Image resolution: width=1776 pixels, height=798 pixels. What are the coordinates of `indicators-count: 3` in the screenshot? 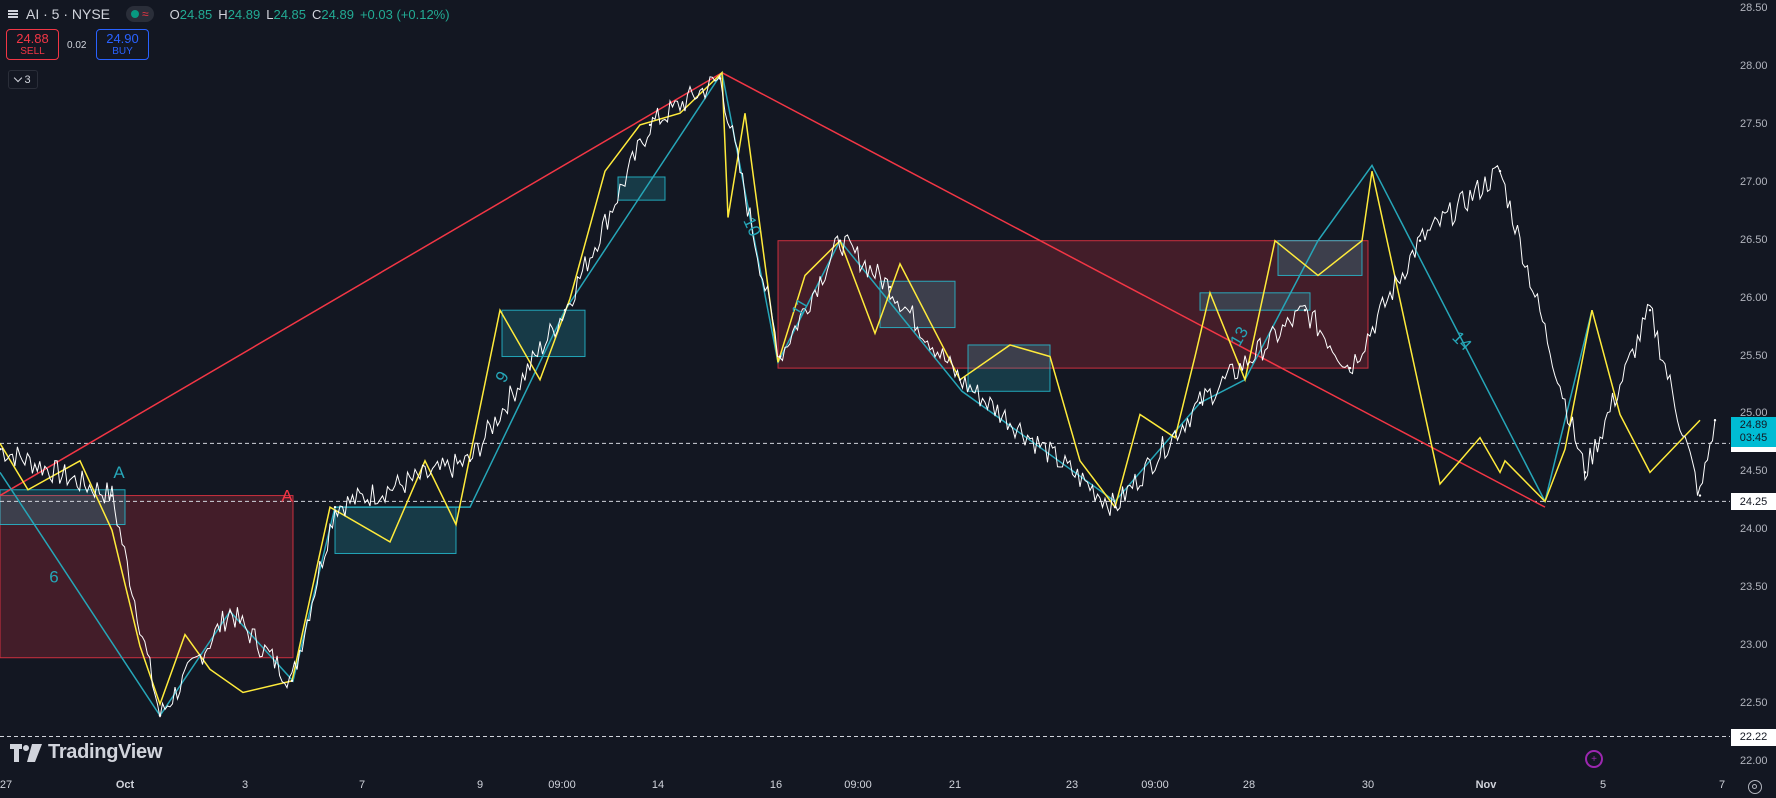 It's located at (27, 79).